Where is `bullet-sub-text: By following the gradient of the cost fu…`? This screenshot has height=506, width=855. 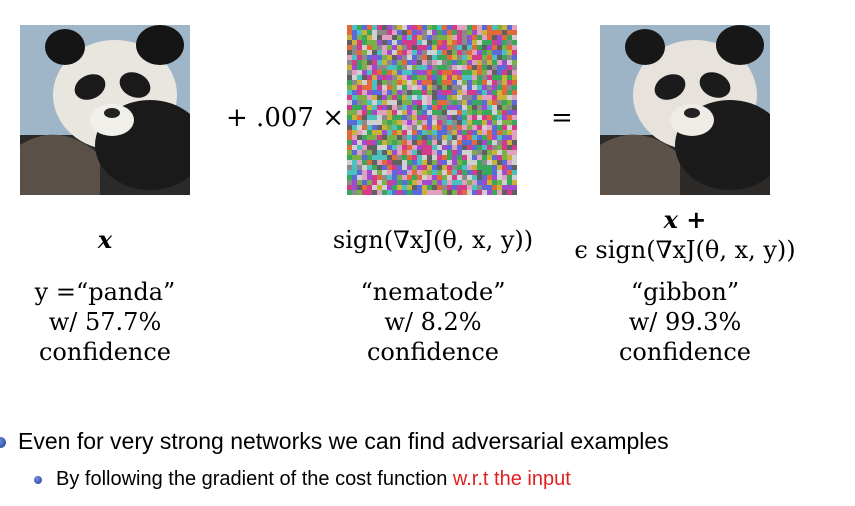 bullet-sub-text: By following the gradient of the cost fu… is located at coordinates (254, 479).